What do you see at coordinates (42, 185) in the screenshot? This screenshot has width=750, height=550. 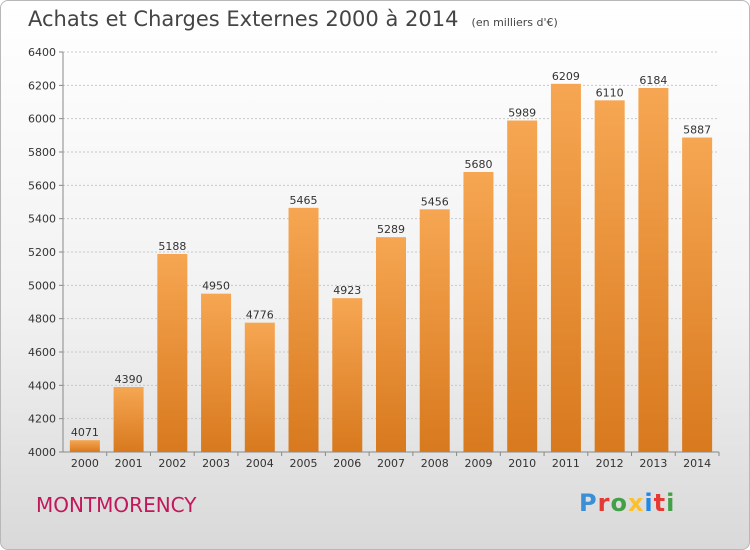 I see `y-tick-label: 5600` at bounding box center [42, 185].